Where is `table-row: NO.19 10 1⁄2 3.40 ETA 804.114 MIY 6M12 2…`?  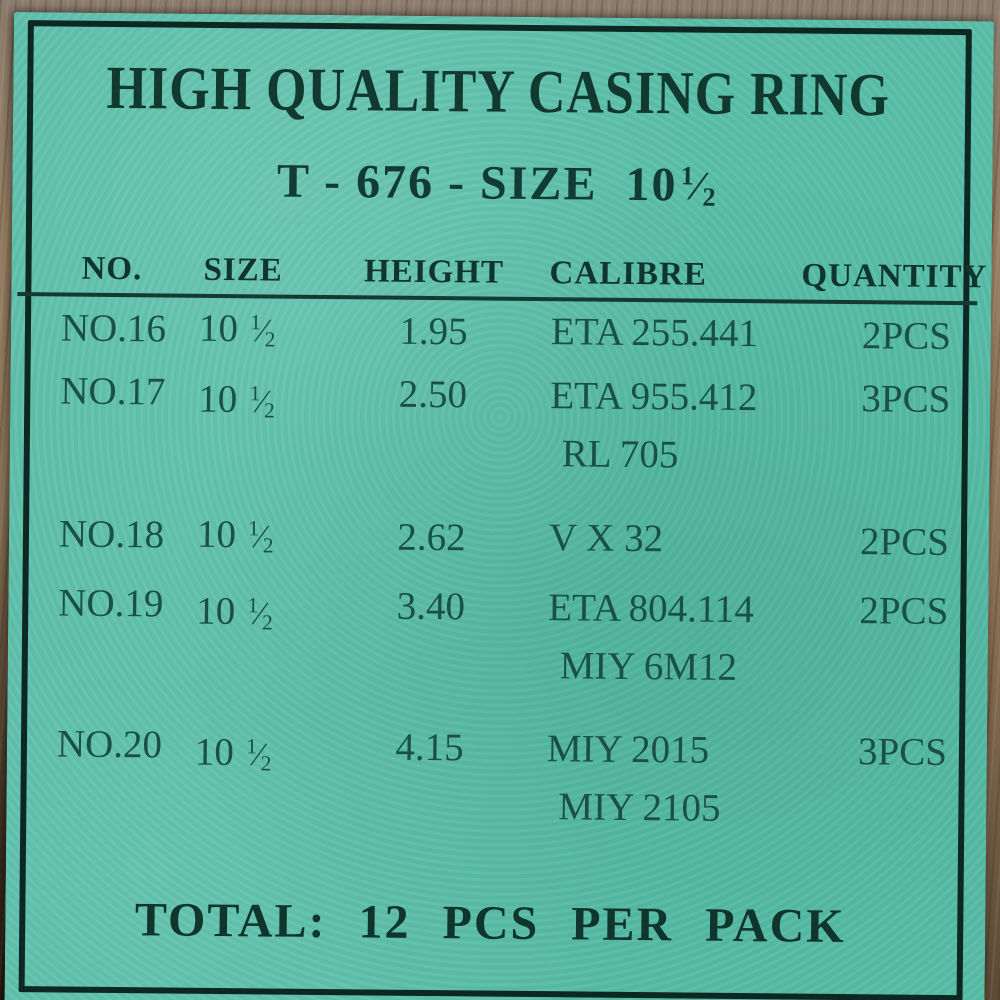
table-row: NO.19 10 1⁄2 3.40 ETA 804.114 MIY 6M12 2… is located at coordinates (492, 636).